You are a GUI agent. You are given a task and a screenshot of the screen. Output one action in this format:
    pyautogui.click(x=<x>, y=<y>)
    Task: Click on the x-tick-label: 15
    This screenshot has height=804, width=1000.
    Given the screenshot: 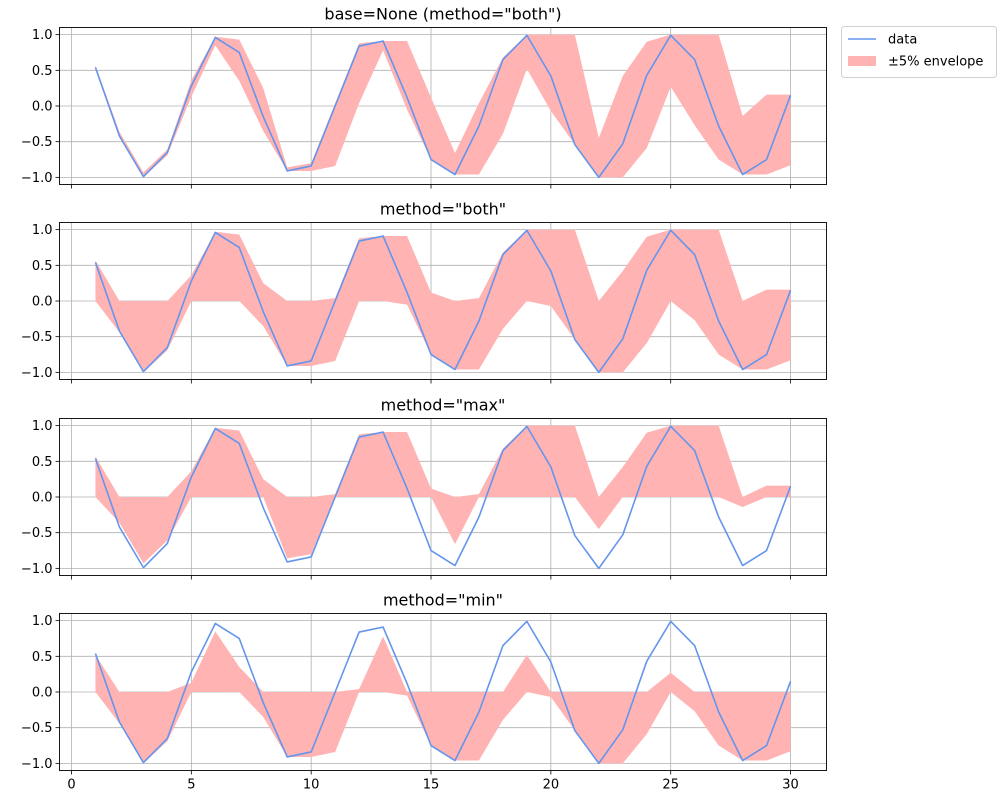 What is the action you would take?
    pyautogui.click(x=431, y=785)
    